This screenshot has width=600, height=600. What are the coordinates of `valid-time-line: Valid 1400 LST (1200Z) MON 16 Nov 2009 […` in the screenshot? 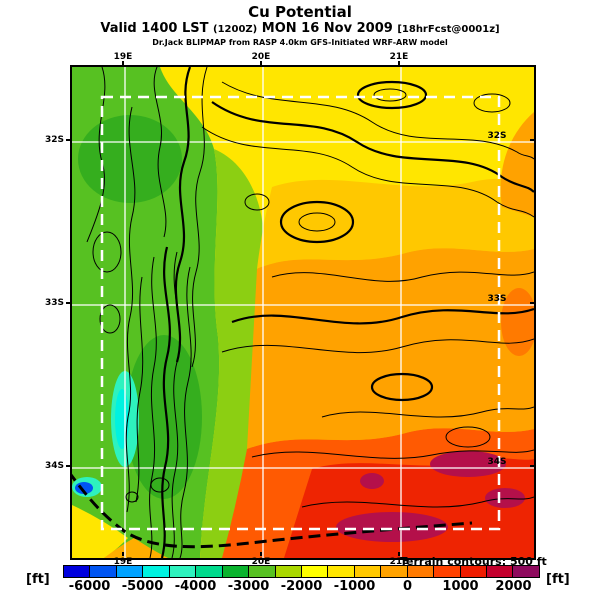 It's located at (300, 29).